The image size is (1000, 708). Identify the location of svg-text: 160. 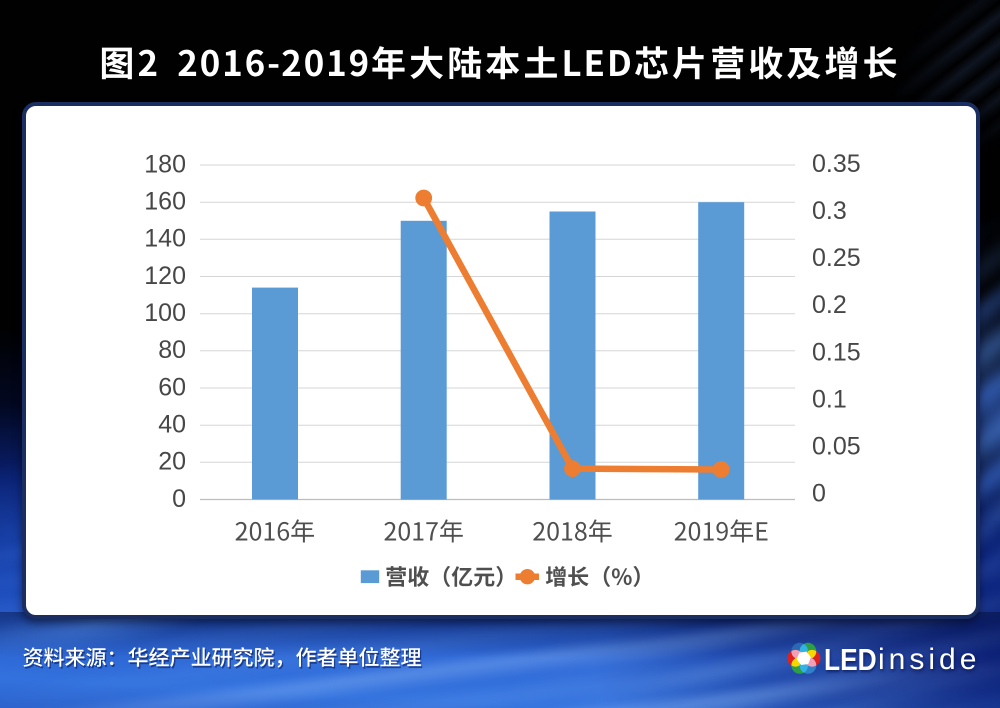
(165, 202).